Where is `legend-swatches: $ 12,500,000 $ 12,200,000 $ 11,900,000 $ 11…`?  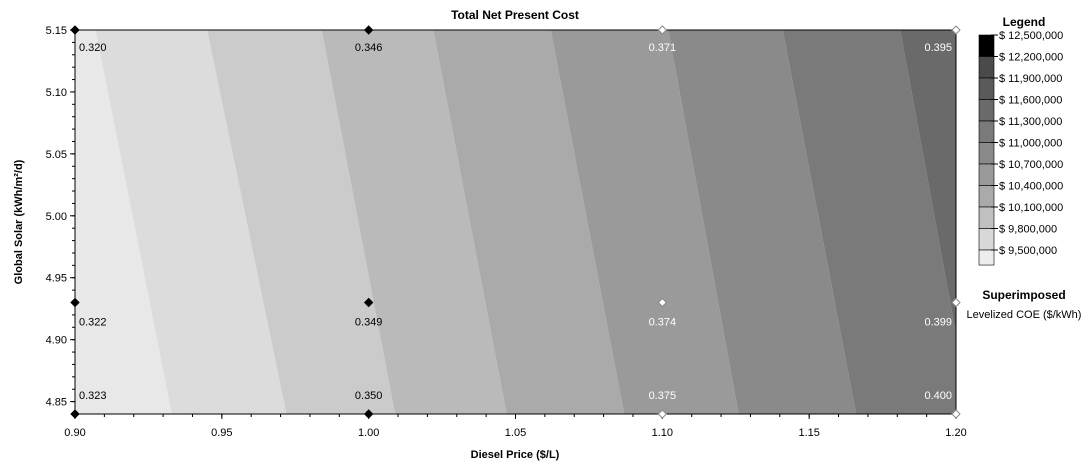 legend-swatches: $ 12,500,000 $ 12,200,000 $ 11,900,000 $ 11… is located at coordinates (1020, 148).